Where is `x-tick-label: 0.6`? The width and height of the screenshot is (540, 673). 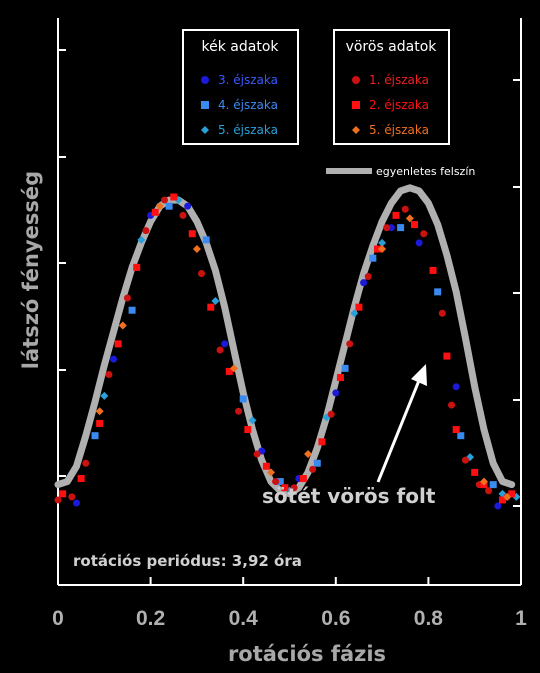
x-tick-label: 0.6 is located at coordinates (335, 618).